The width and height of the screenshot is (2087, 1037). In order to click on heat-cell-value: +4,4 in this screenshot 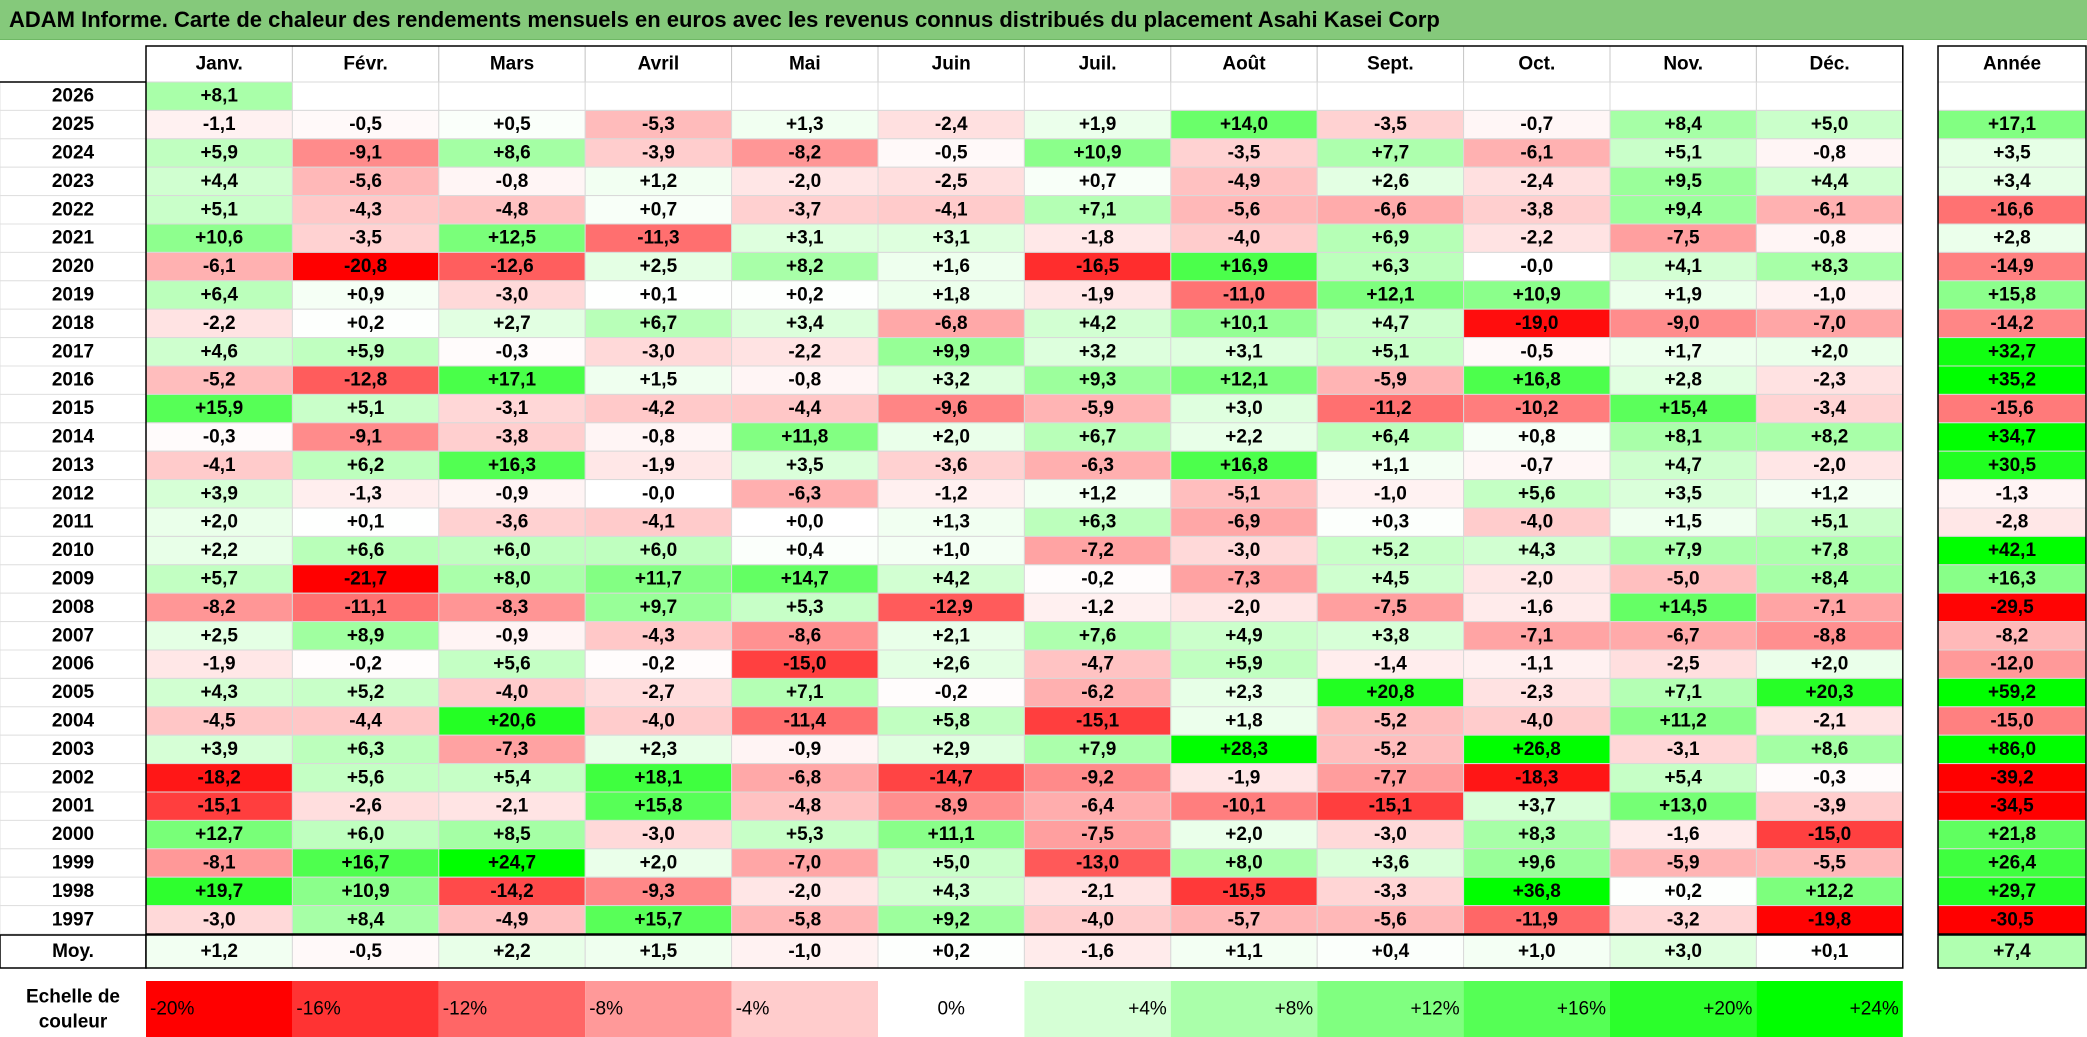, I will do `click(219, 181)`.